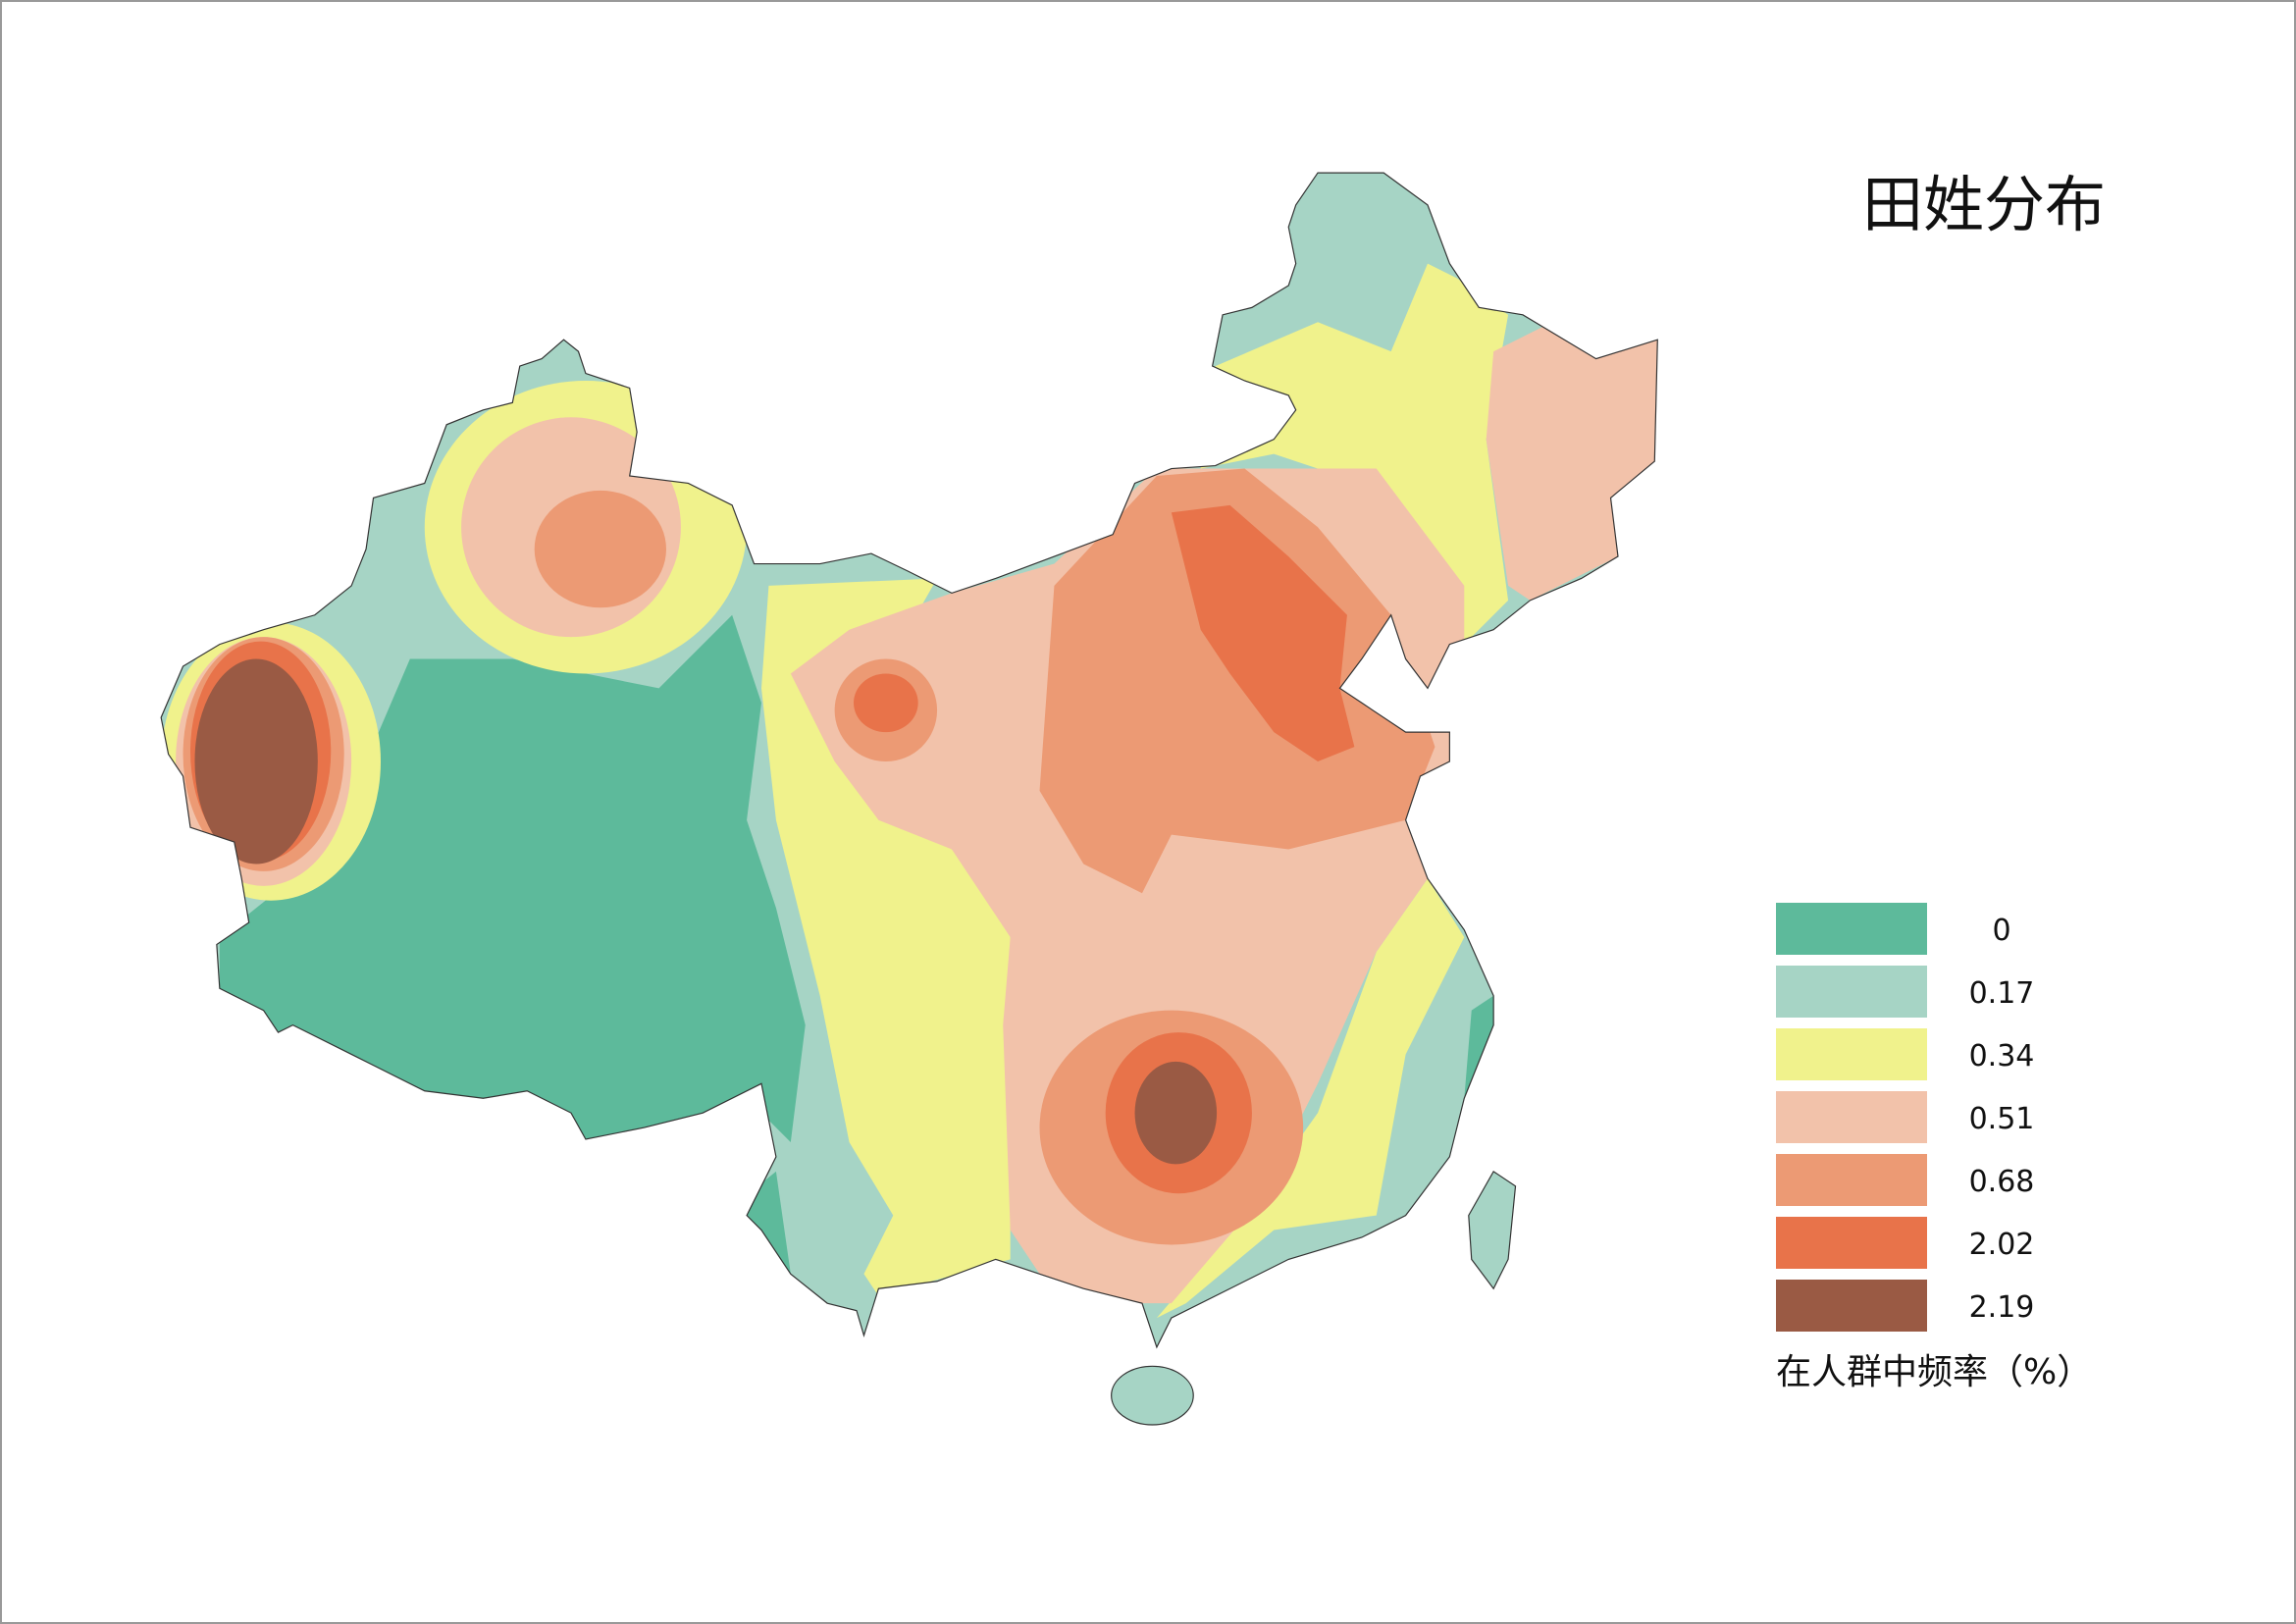 The image size is (2296, 1624). I want to click on legend: 0 0.17 0.34 0.51 0.68 2.02 2.19, so click(1905, 1117).